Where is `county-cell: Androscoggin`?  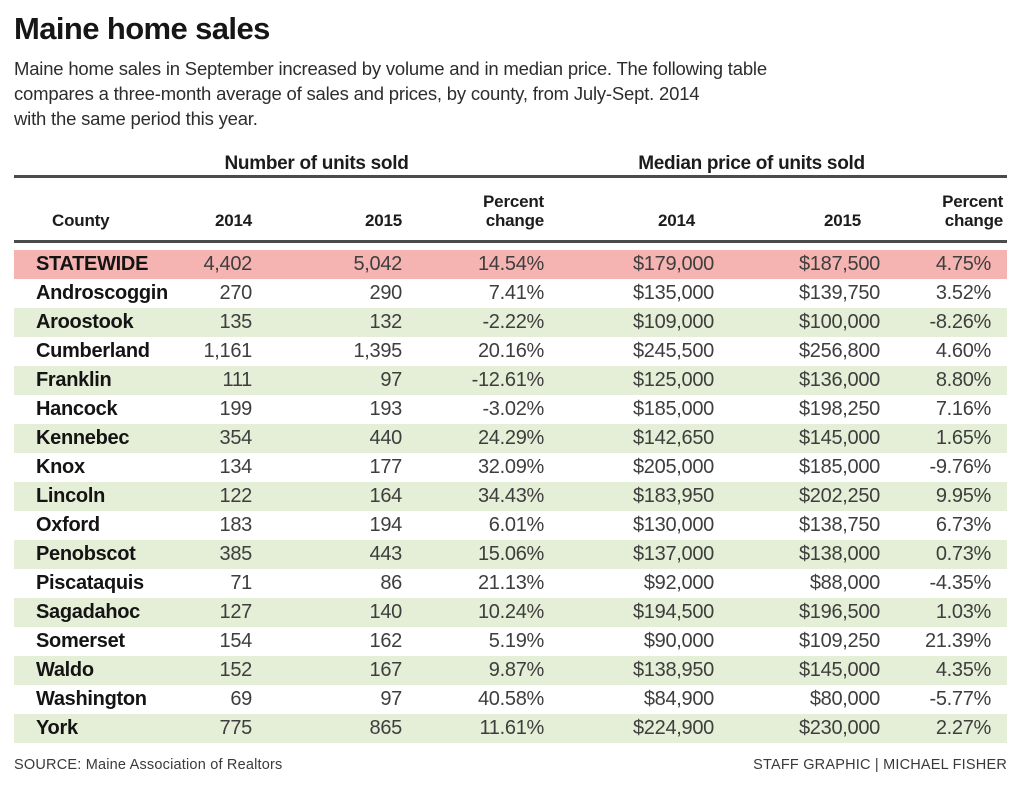
county-cell: Androscoggin is located at coordinates (102, 293).